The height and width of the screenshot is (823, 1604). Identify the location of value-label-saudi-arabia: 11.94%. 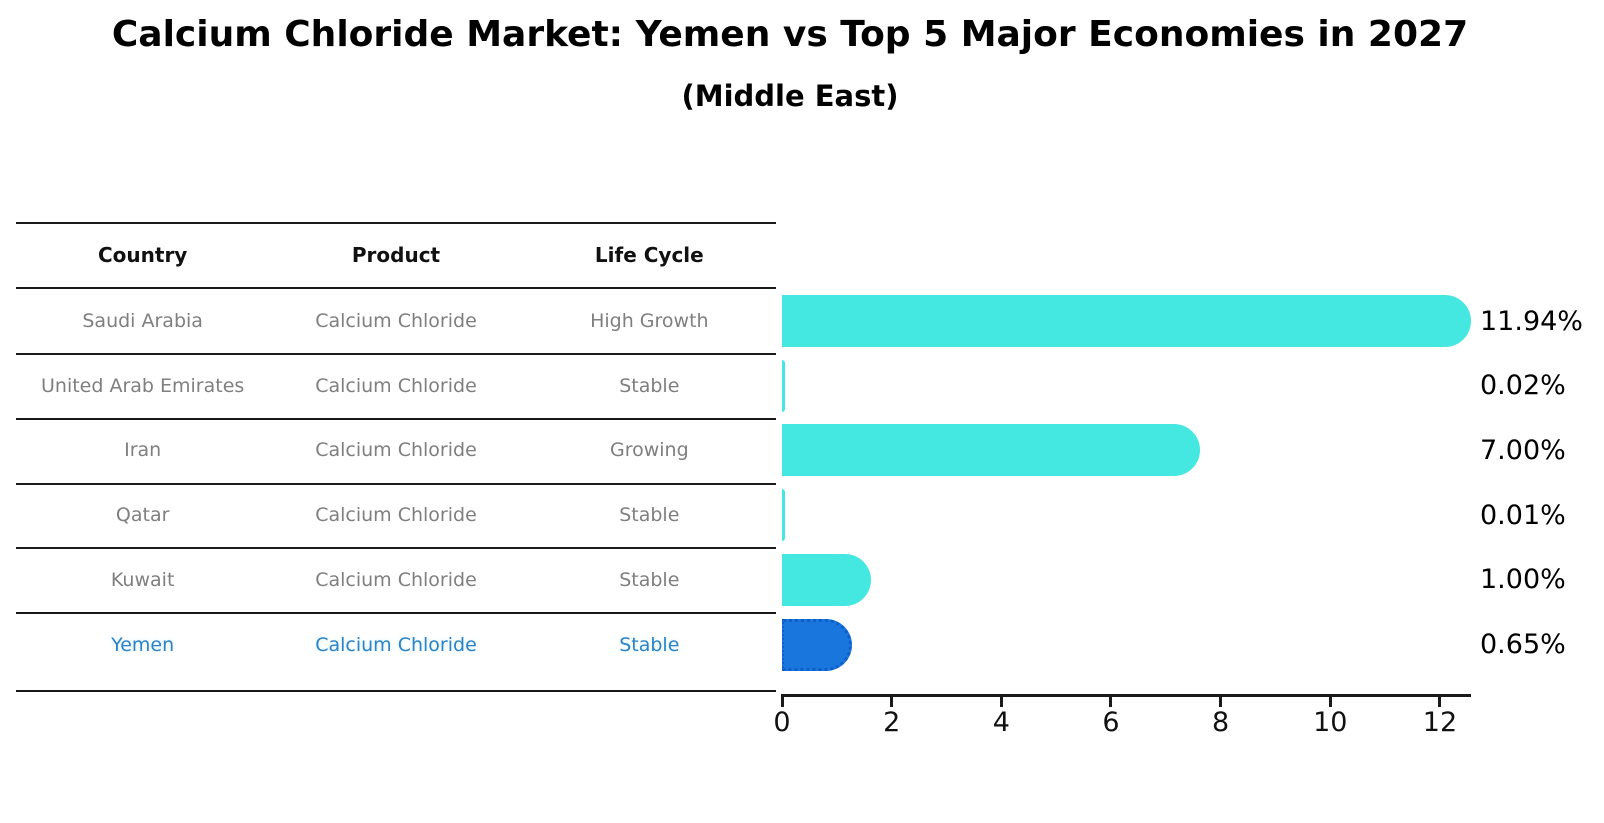
(1531, 321).